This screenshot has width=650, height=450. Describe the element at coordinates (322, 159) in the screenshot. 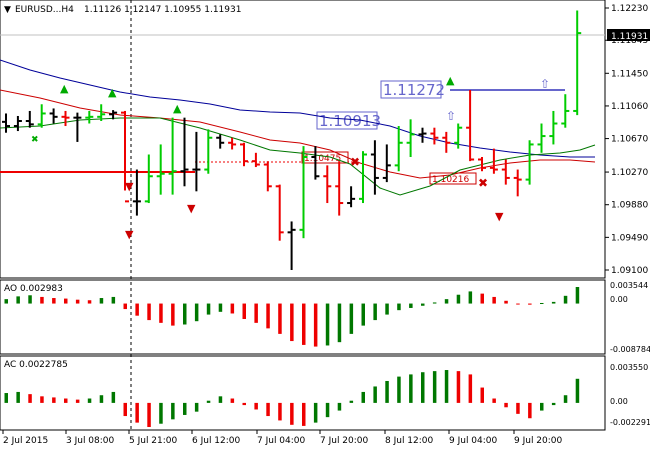

I see `level-text-3: 1.10475` at that location.